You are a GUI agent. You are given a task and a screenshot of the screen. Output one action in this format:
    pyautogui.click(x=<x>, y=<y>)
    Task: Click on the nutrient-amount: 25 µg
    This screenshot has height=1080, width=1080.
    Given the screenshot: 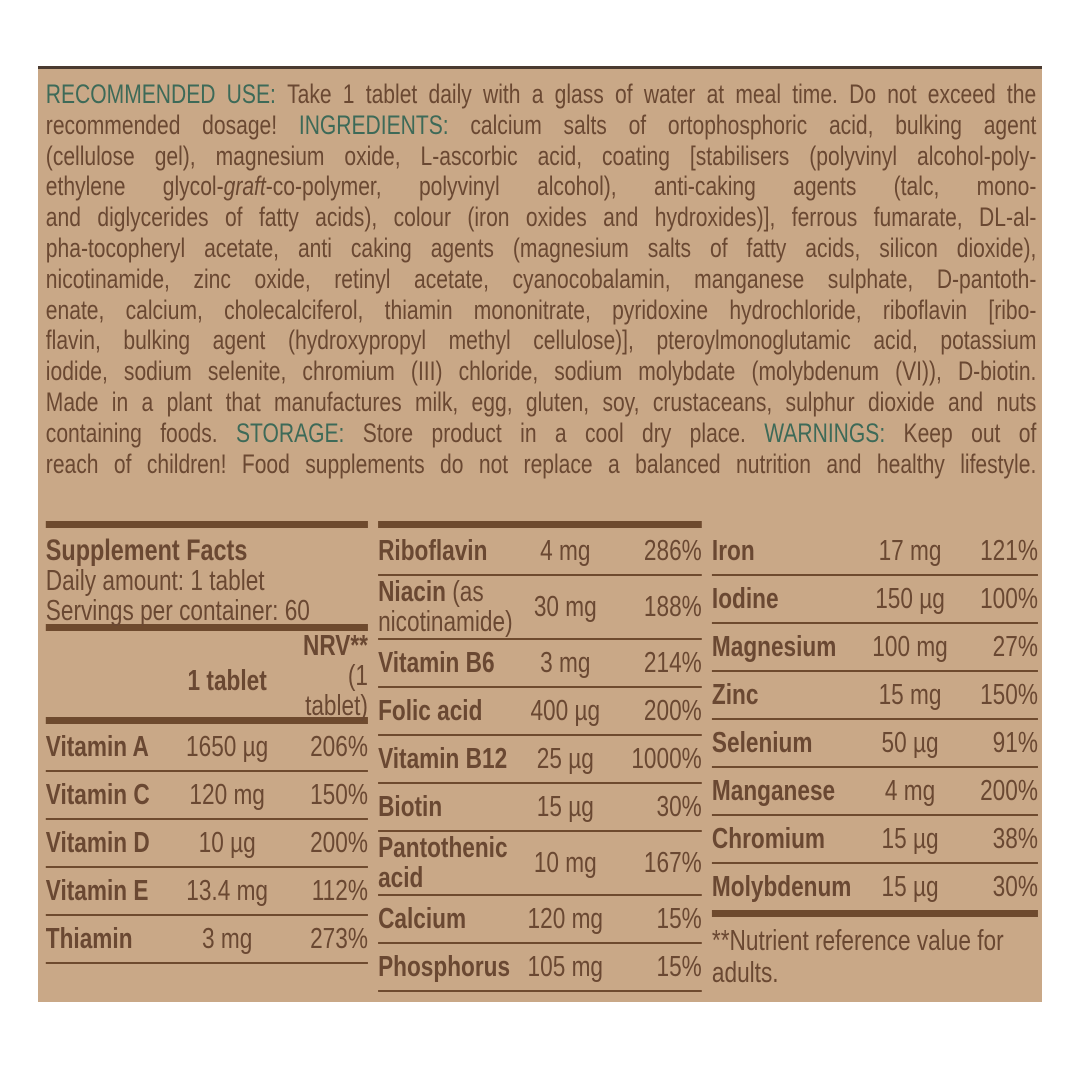 What is the action you would take?
    pyautogui.click(x=565, y=758)
    